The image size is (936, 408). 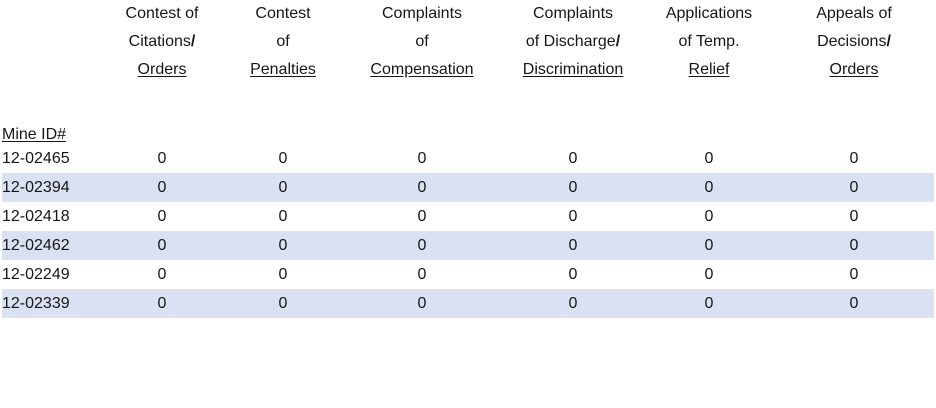 I want to click on mine-id-header-spacer, so click(x=517, y=131).